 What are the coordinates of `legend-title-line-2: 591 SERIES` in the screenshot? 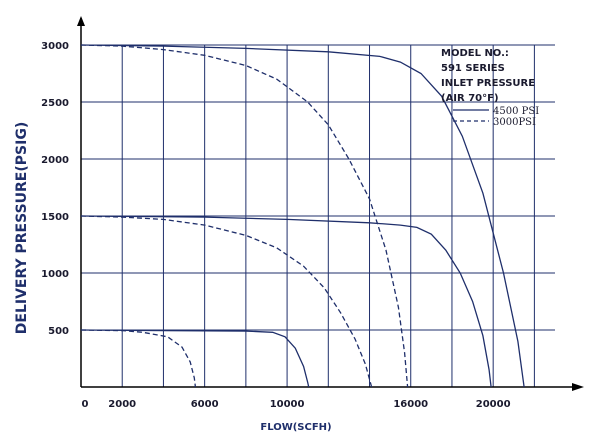 It's located at (473, 68).